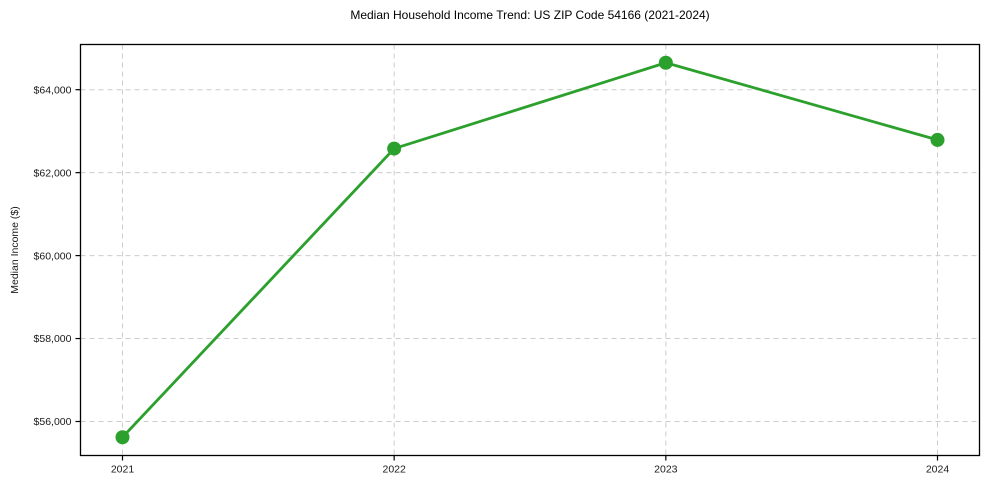  Describe the element at coordinates (53, 173) in the screenshot. I see `y-tick-label: $62,000` at that location.